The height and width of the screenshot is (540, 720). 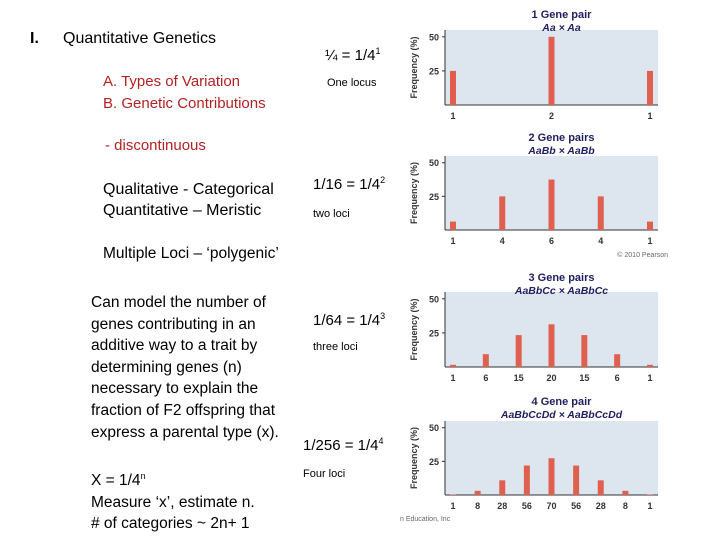 I want to click on equation-exponent: 4, so click(x=381, y=441).